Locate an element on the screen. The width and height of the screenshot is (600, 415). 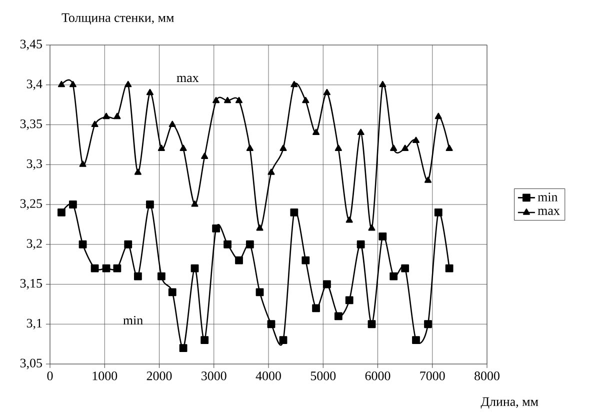
x-tick-label: 4000 is located at coordinates (268, 376).